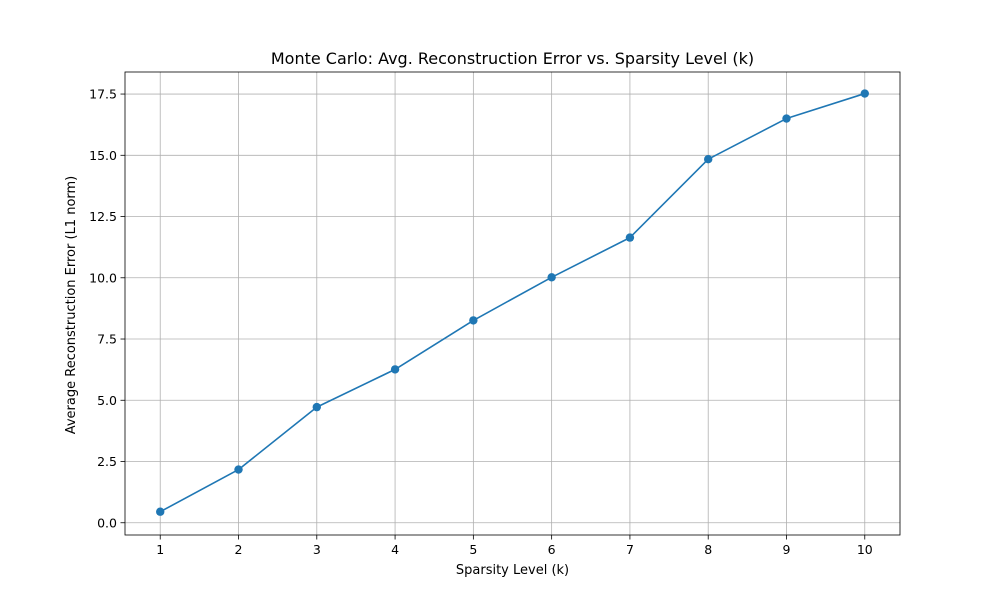 The width and height of the screenshot is (1000, 600). What do you see at coordinates (395, 549) in the screenshot?
I see `x-tick-label: 4` at bounding box center [395, 549].